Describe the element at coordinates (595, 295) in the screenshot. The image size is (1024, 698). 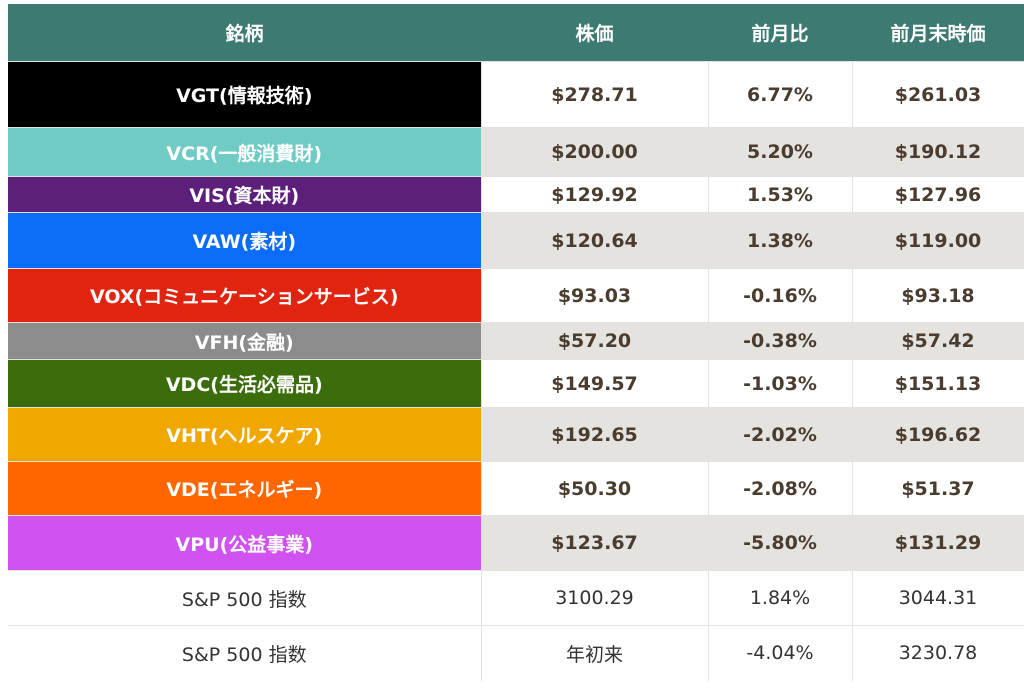
I see `price-cell: $93.03` at that location.